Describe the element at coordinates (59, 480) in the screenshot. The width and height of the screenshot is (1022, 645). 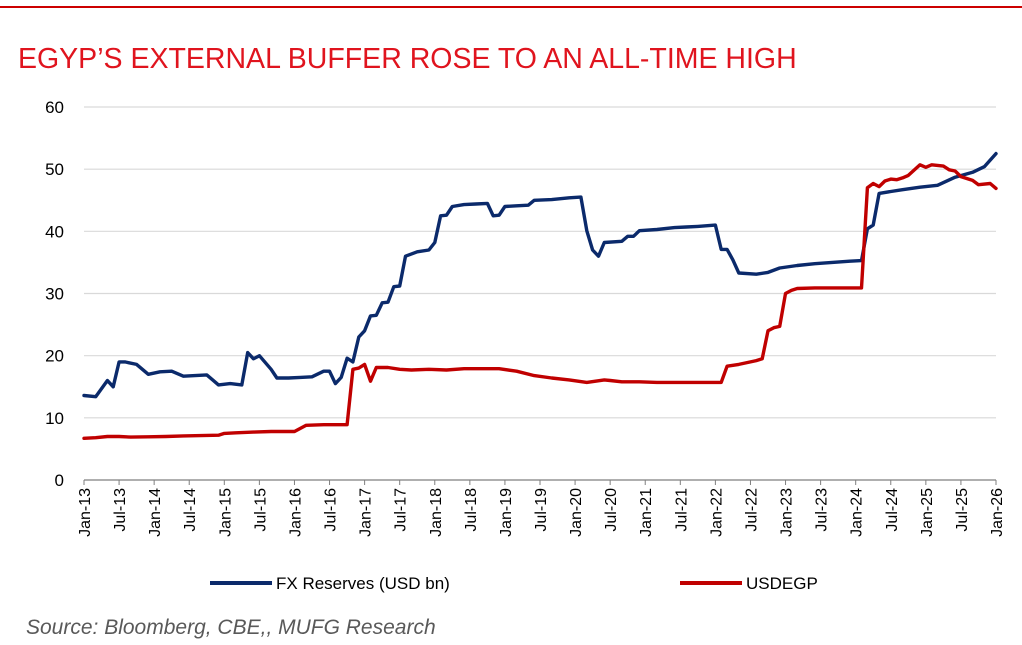
I see `y-tick-label: 0` at that location.